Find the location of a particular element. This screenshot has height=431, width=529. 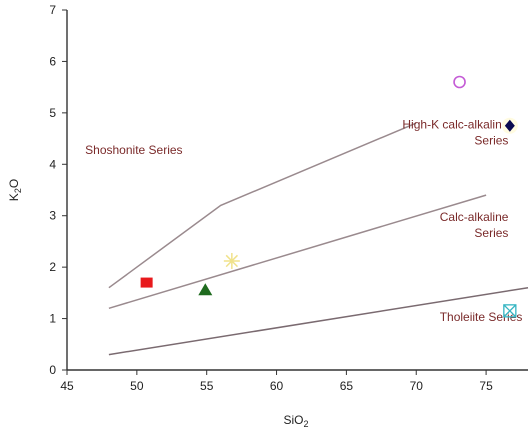

region-label-tholeiite: Tholeiite Series is located at coordinates (481, 317).